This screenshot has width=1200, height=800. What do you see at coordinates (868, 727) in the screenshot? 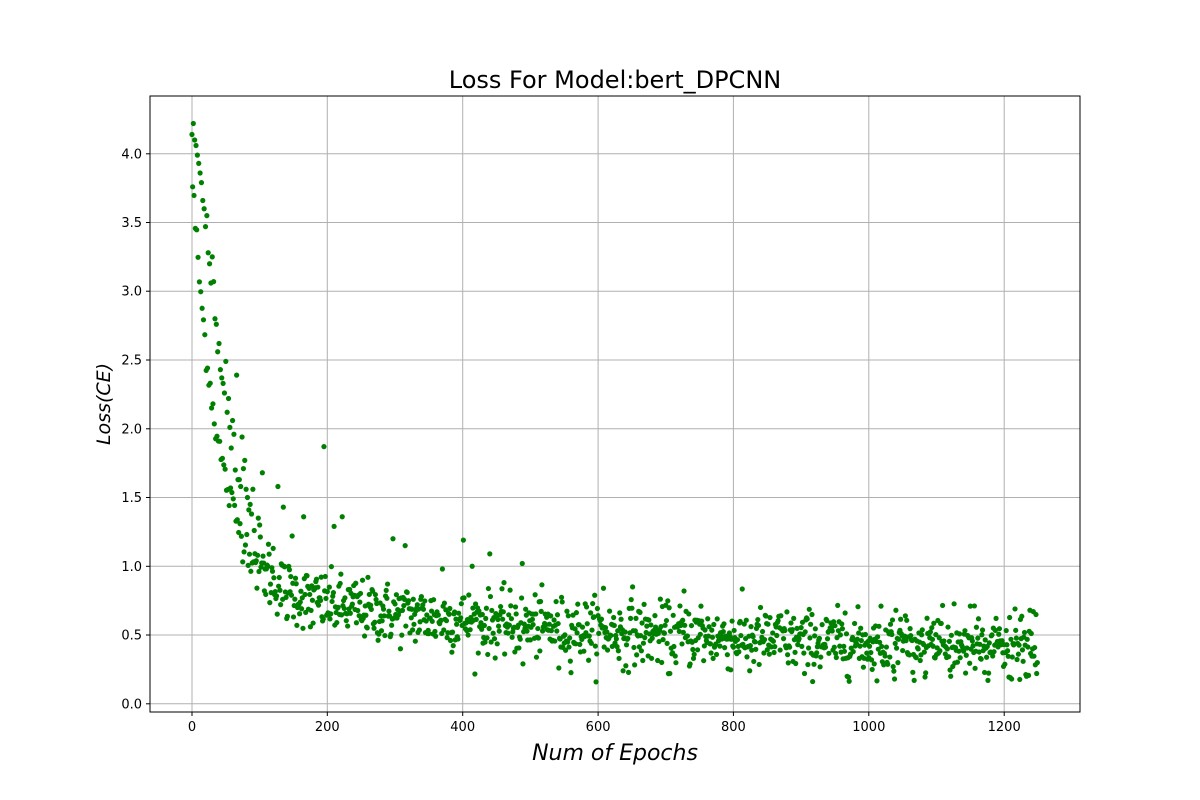
I see `x-tick-label: 1000` at bounding box center [868, 727].